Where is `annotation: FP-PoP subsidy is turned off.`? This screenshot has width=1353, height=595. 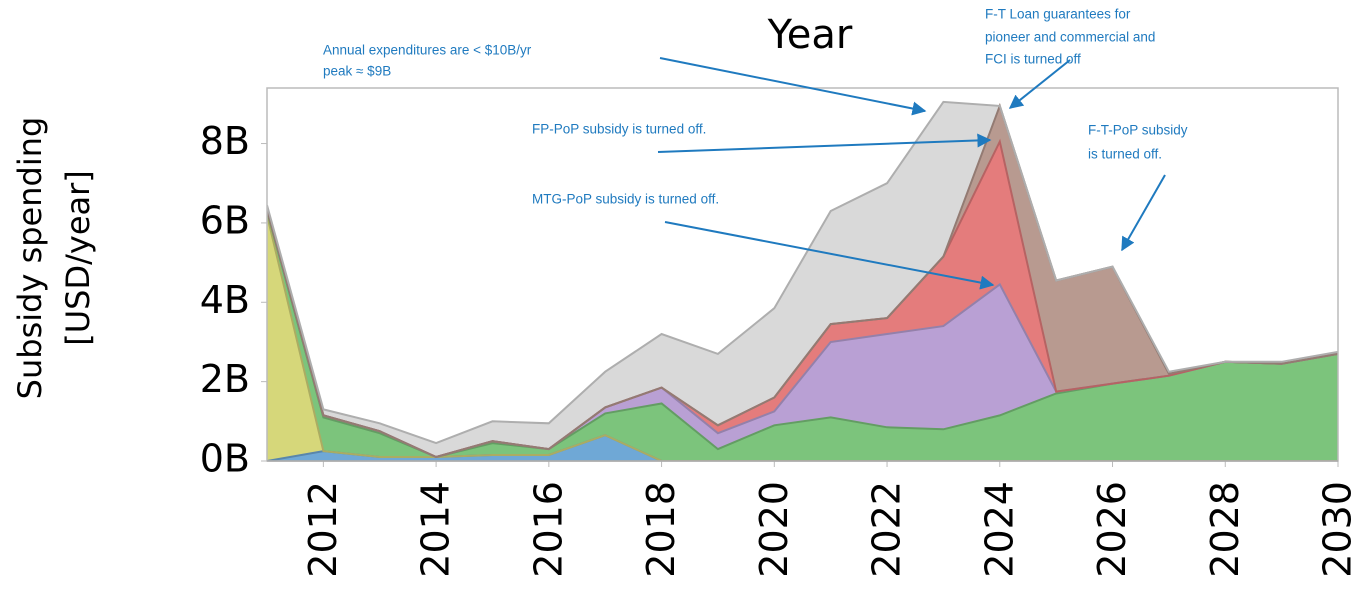 annotation: FP-PoP subsidy is turned off. is located at coordinates (619, 129).